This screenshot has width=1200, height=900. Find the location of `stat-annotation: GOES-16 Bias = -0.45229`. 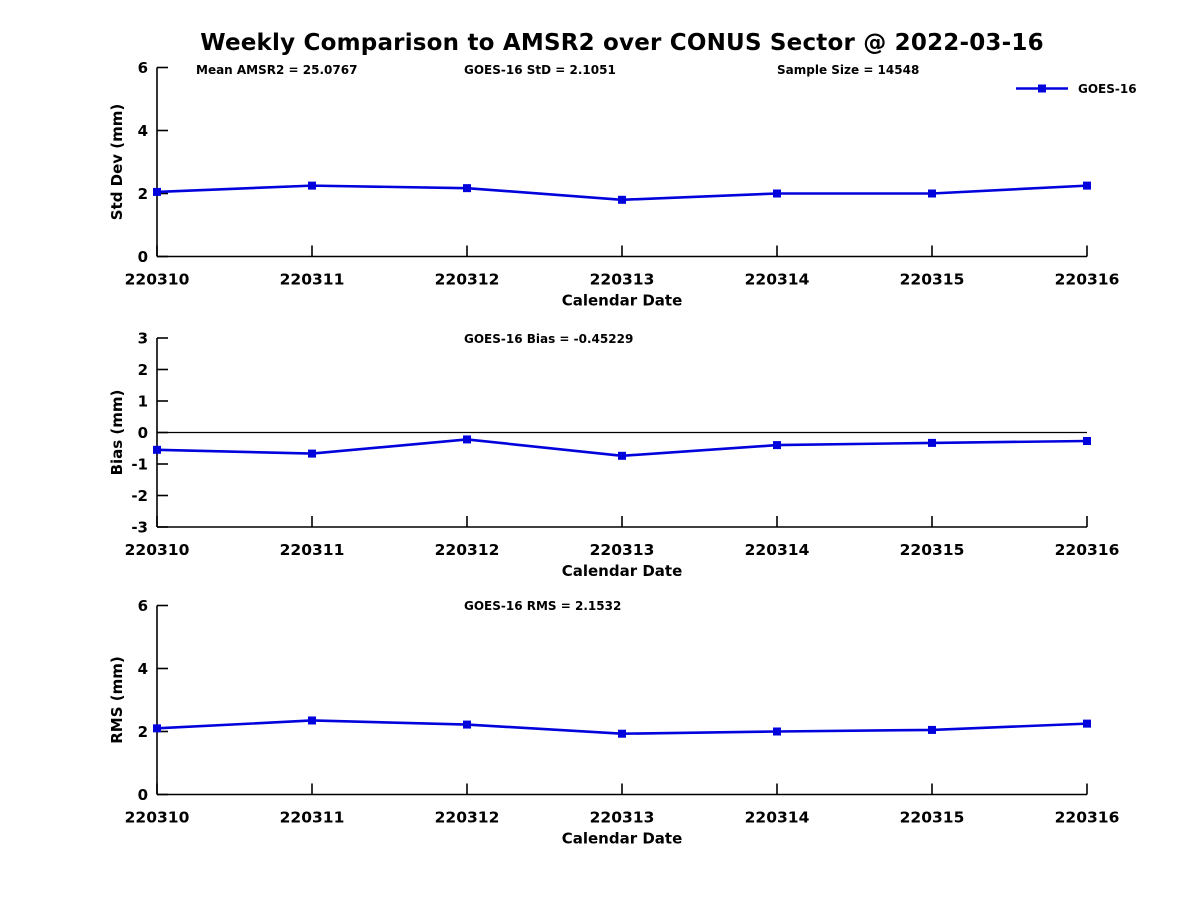

stat-annotation: GOES-16 Bias = -0.45229 is located at coordinates (548, 339).